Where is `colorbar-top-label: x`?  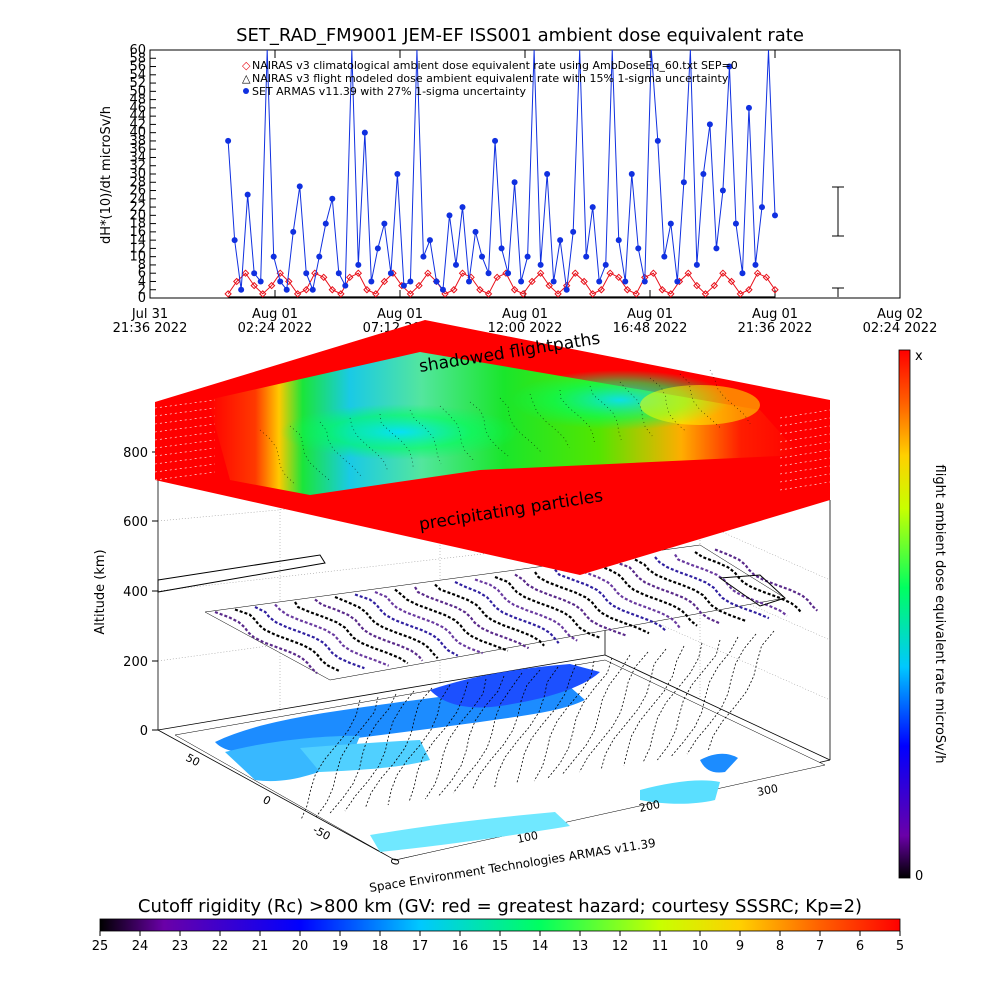
colorbar-top-label: x is located at coordinates (919, 356).